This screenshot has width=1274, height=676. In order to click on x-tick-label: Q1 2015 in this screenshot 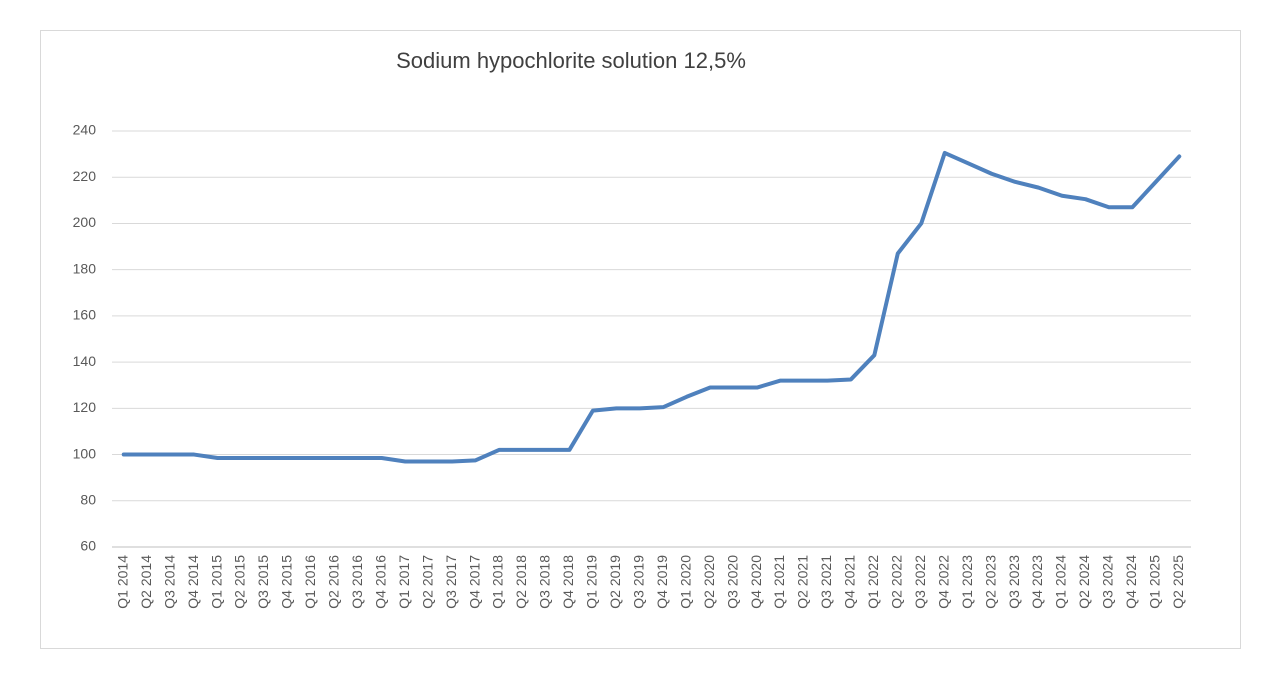, I will do `click(216, 582)`.